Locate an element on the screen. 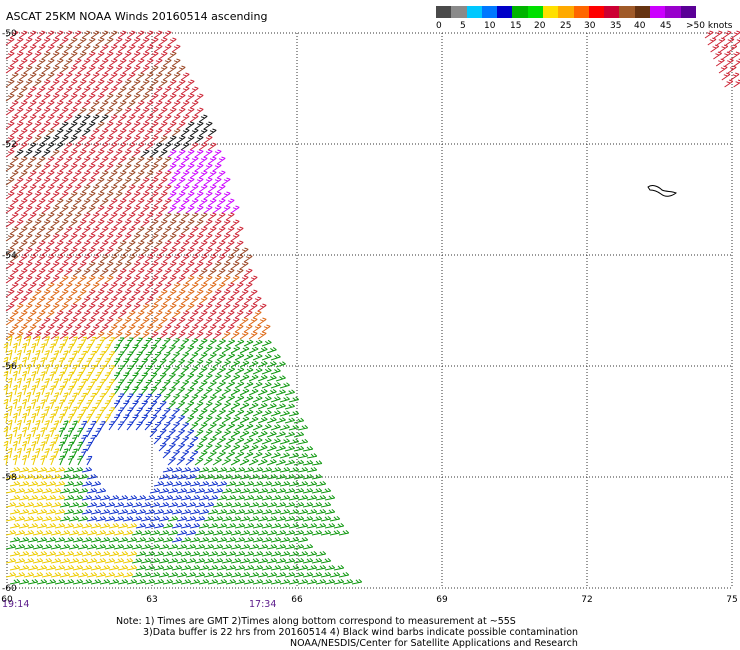  legend-label: 5 is located at coordinates (463, 26).